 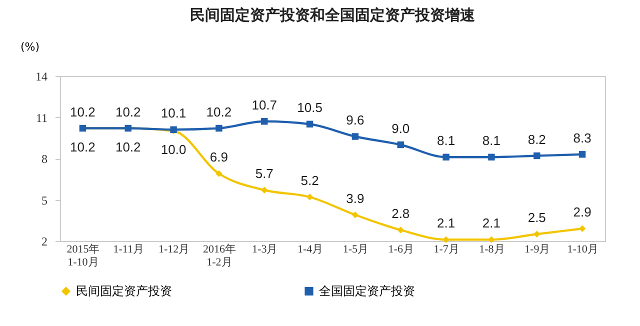 What do you see at coordinates (30, 47) in the screenshot?
I see `y-axis-title: (%)` at bounding box center [30, 47].